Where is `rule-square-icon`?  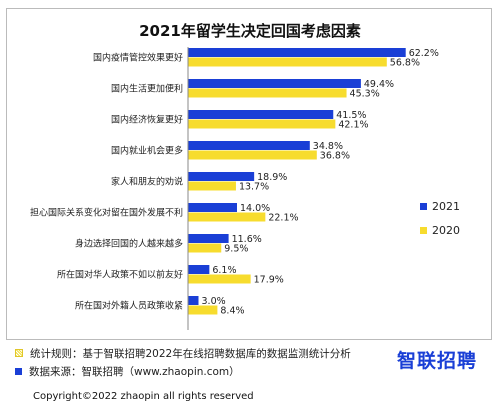 rule-square-icon is located at coordinates (19, 353).